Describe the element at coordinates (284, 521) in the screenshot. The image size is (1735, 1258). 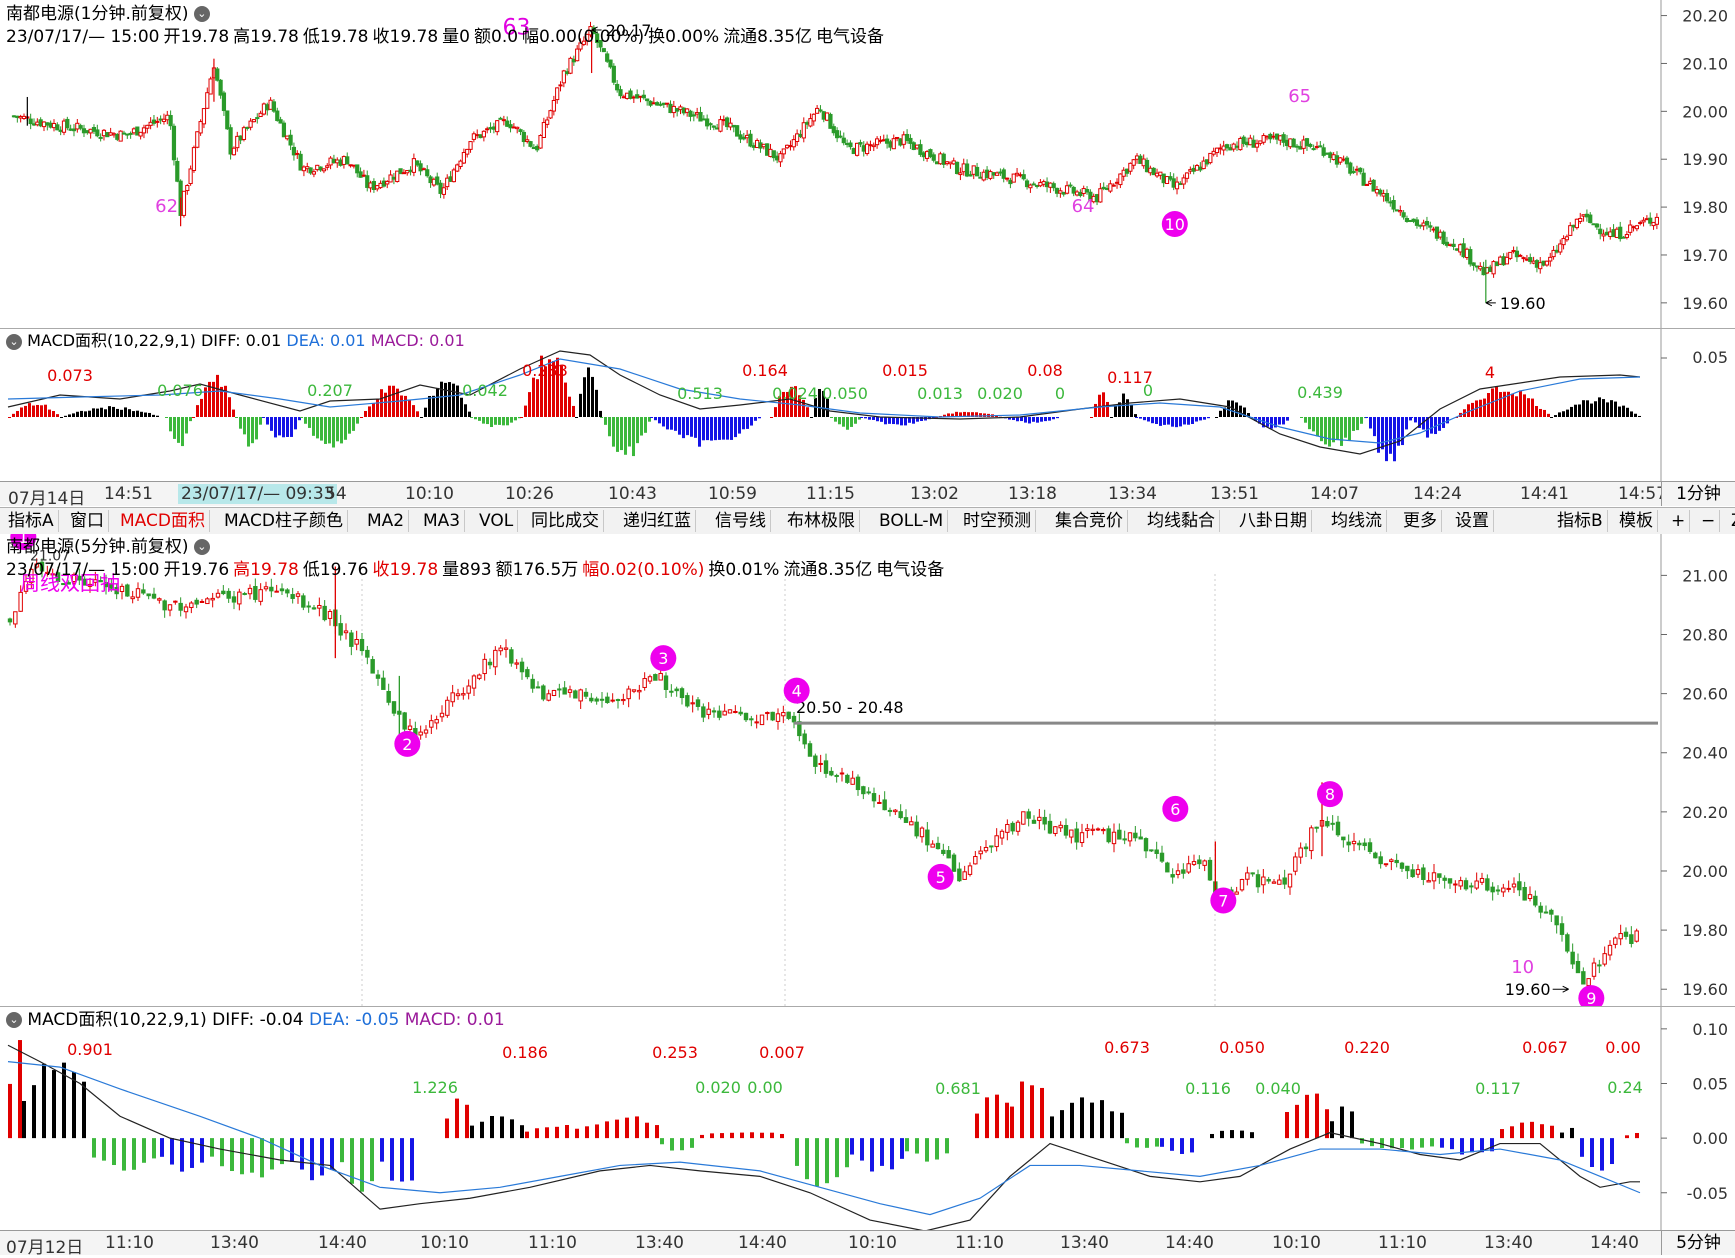
I see `toolbar-button: MACD柱子颜色` at that location.